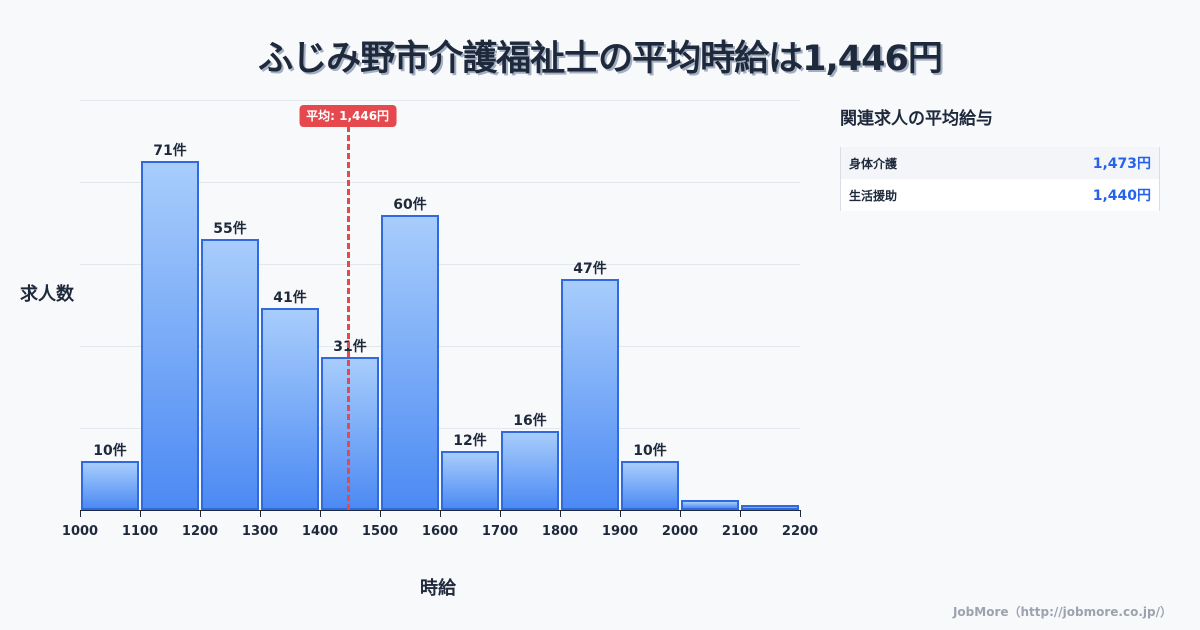  Describe the element at coordinates (680, 531) in the screenshot. I see `x-tick-label: 2000` at that location.